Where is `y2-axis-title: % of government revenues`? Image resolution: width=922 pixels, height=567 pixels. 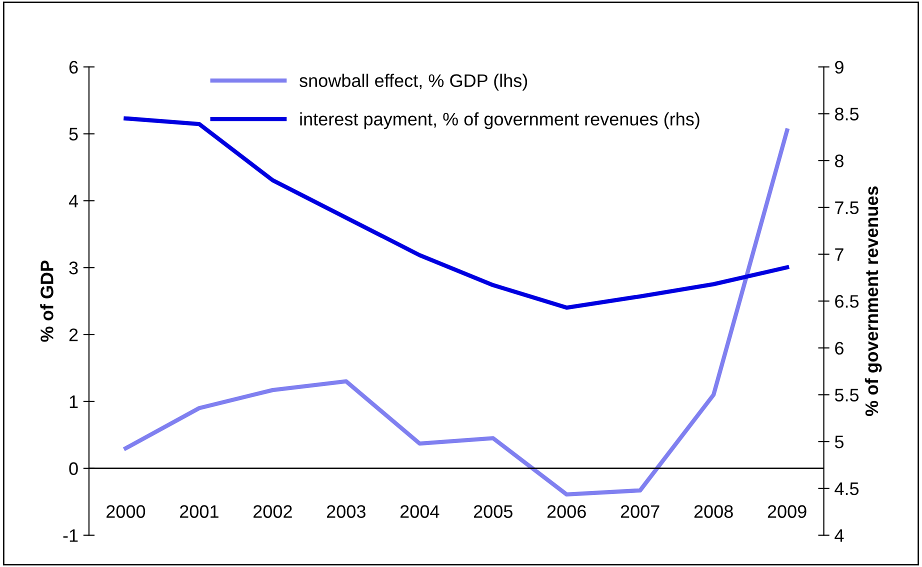 y2-axis-title: % of government revenues is located at coordinates (873, 301).